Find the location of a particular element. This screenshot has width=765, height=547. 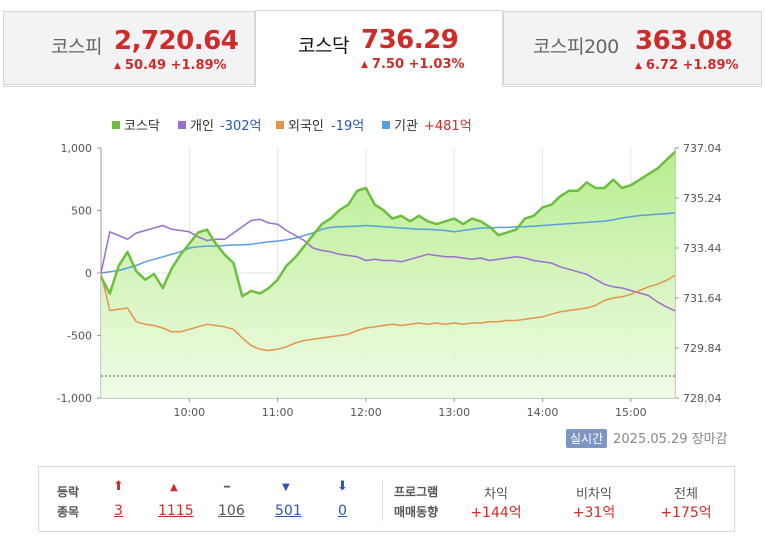

tab-kospi: 코스피 2,720.64 ▲ 50.49 +1.89% is located at coordinates (129, 48).